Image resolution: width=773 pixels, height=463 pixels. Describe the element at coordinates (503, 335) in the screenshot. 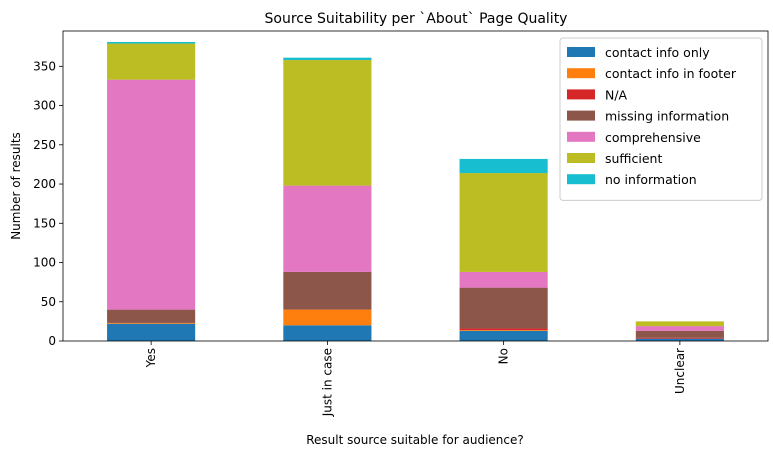

I see `bar-no-contact-info-only` at that location.